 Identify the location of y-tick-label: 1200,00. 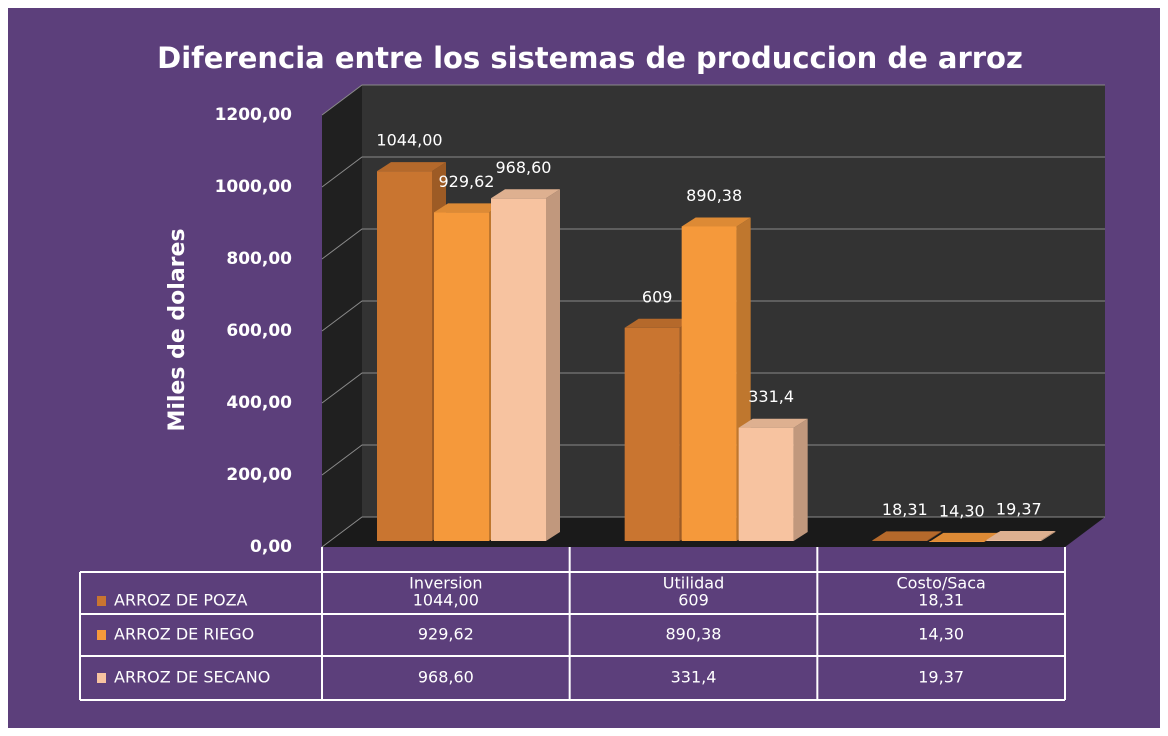
(254, 115).